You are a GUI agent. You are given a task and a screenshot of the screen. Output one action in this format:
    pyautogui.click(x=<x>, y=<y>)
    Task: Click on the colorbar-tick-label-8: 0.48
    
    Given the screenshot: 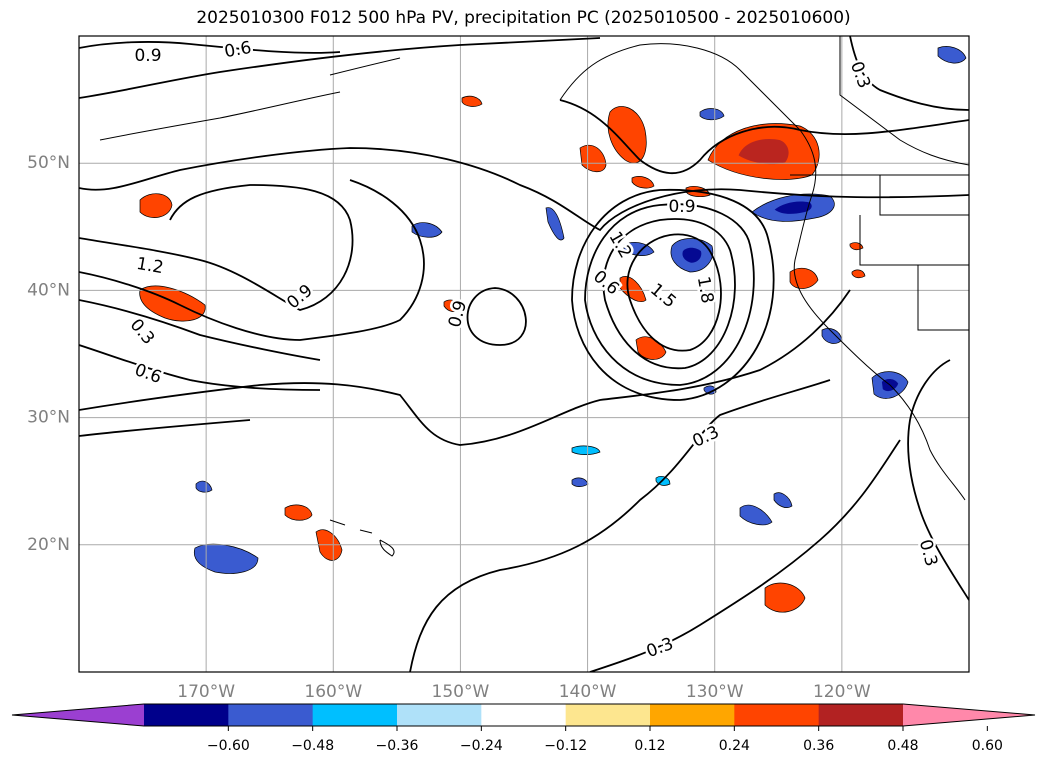 What is the action you would take?
    pyautogui.click(x=902, y=746)
    